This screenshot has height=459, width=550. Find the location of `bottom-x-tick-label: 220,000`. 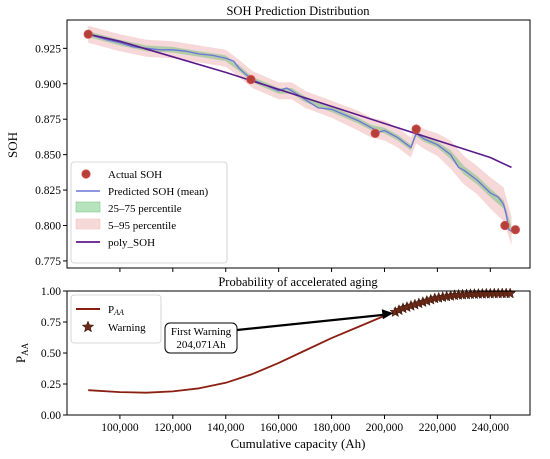

bottom-x-tick-label: 220,000 is located at coordinates (438, 428).